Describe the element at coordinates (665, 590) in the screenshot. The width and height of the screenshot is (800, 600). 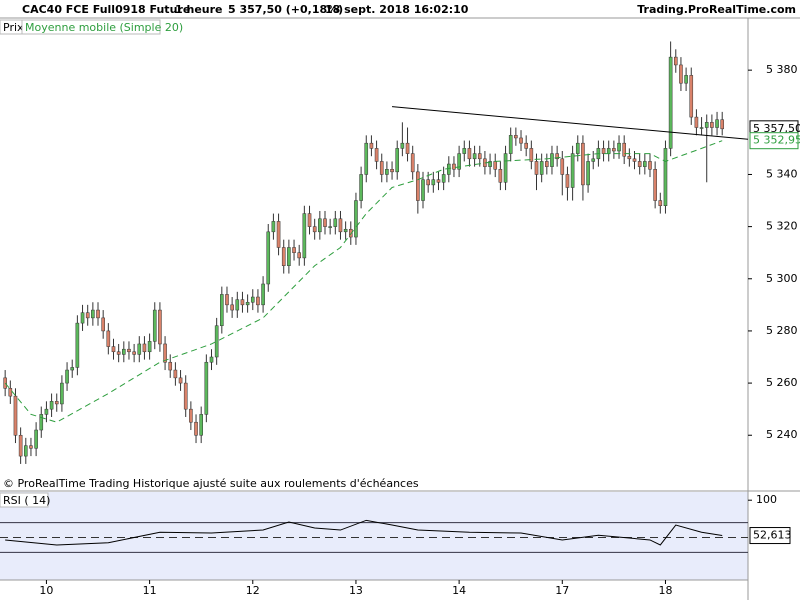
I see `x-tick-label: 18` at that location.